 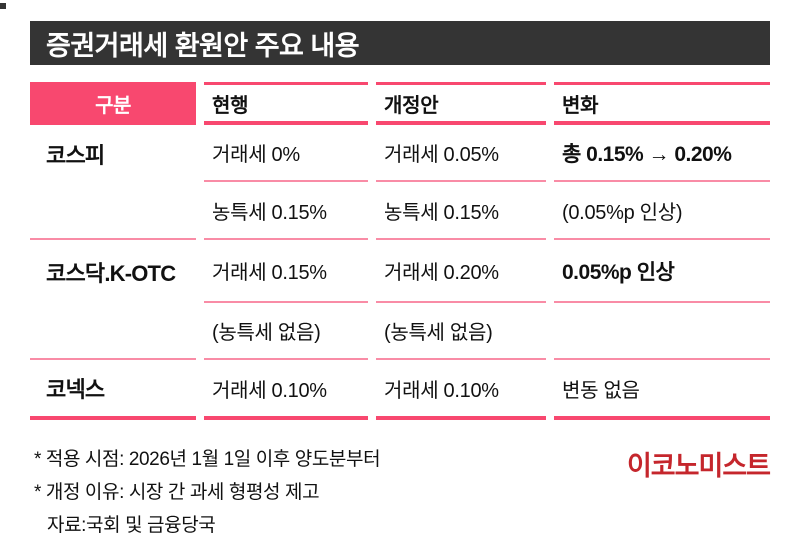 I want to click on header-cell-revised: 개정안, so click(x=461, y=103).